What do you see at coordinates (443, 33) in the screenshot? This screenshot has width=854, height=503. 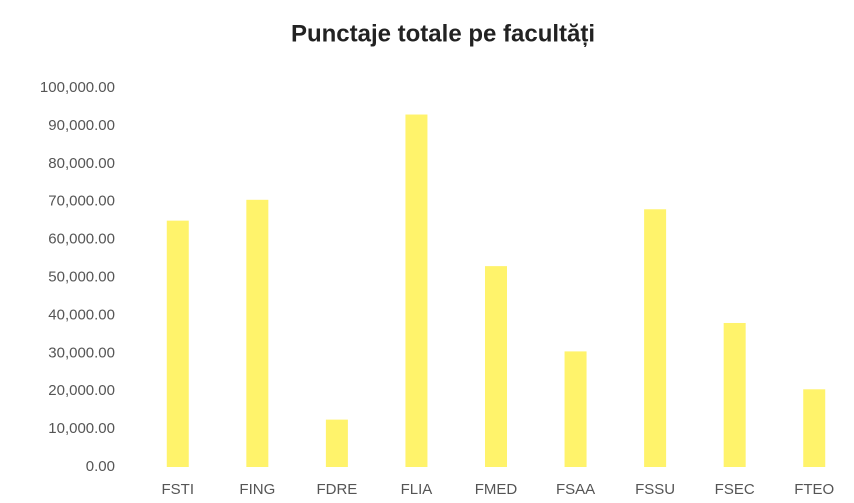 I see `chart-title: Punctaje totale pe facultăți` at bounding box center [443, 33].